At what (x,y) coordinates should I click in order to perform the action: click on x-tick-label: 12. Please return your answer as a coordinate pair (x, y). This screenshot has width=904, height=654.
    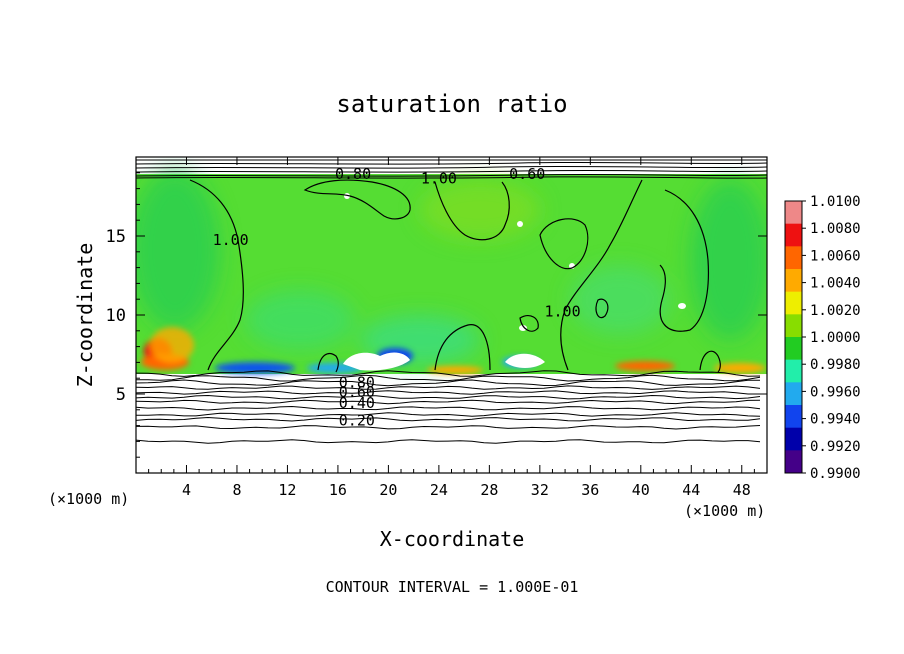
    Looking at the image, I should click on (287, 490).